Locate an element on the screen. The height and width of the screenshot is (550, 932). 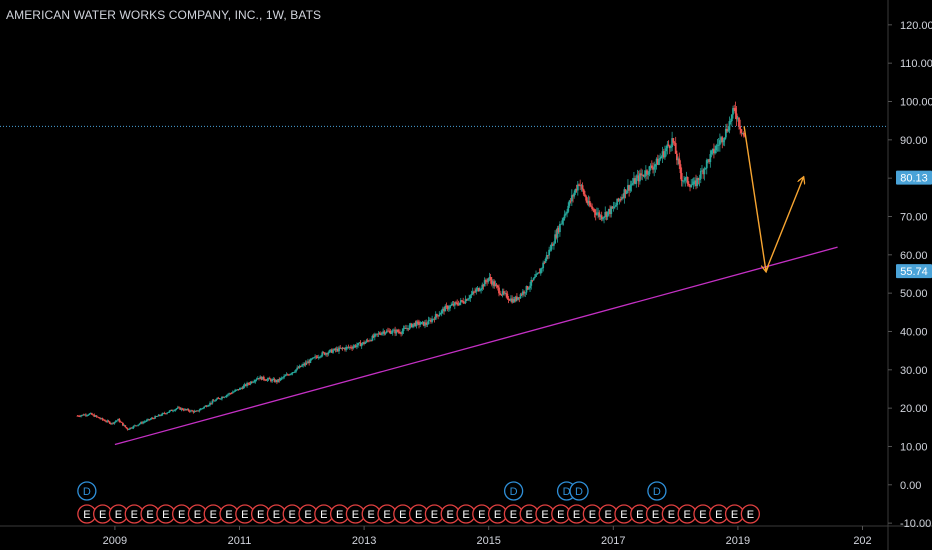
price-tick-label: 100.00 is located at coordinates (916, 103).